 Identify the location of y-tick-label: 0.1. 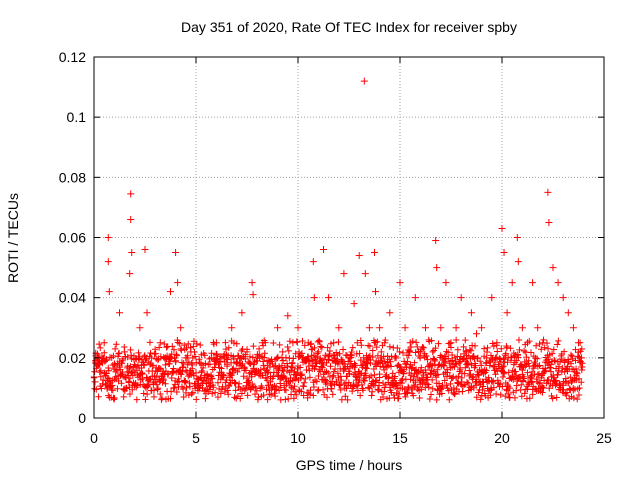
(77, 117).